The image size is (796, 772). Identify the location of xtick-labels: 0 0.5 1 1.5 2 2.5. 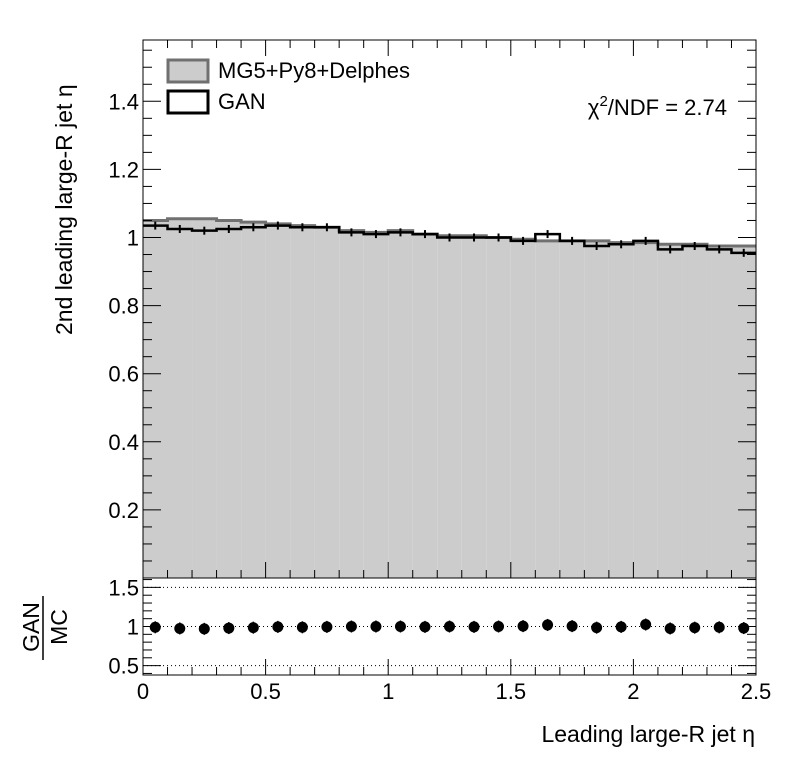
(454, 691).